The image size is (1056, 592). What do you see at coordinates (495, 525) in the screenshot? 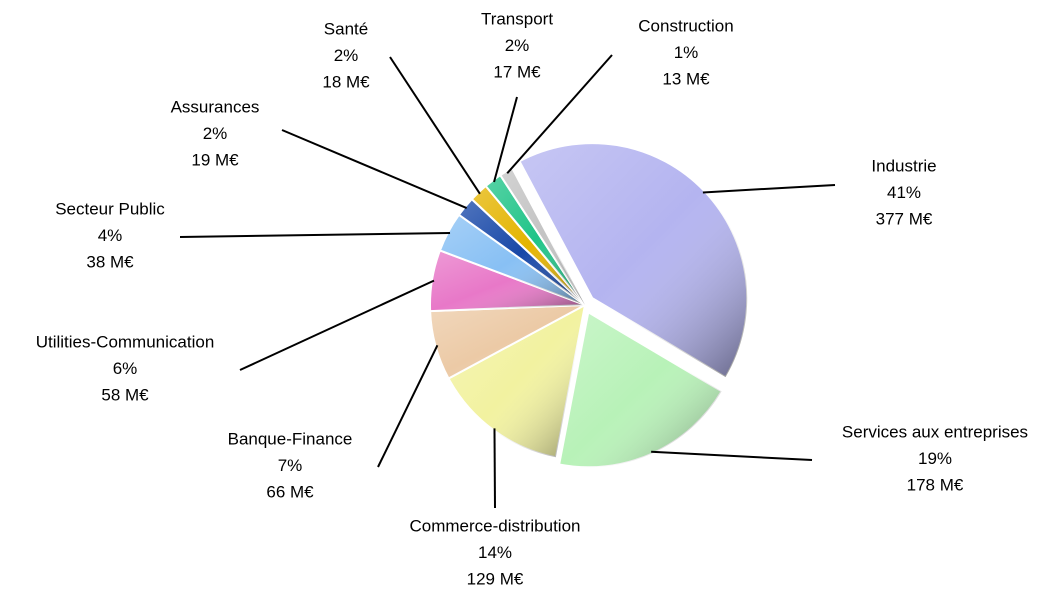
I see `slice-label: Commerce-distribution` at bounding box center [495, 525].